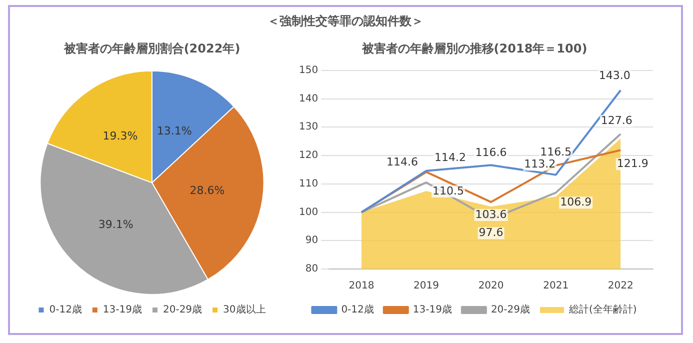  What do you see at coordinates (491, 232) in the screenshot?
I see `data-label: 97.6` at bounding box center [491, 232].